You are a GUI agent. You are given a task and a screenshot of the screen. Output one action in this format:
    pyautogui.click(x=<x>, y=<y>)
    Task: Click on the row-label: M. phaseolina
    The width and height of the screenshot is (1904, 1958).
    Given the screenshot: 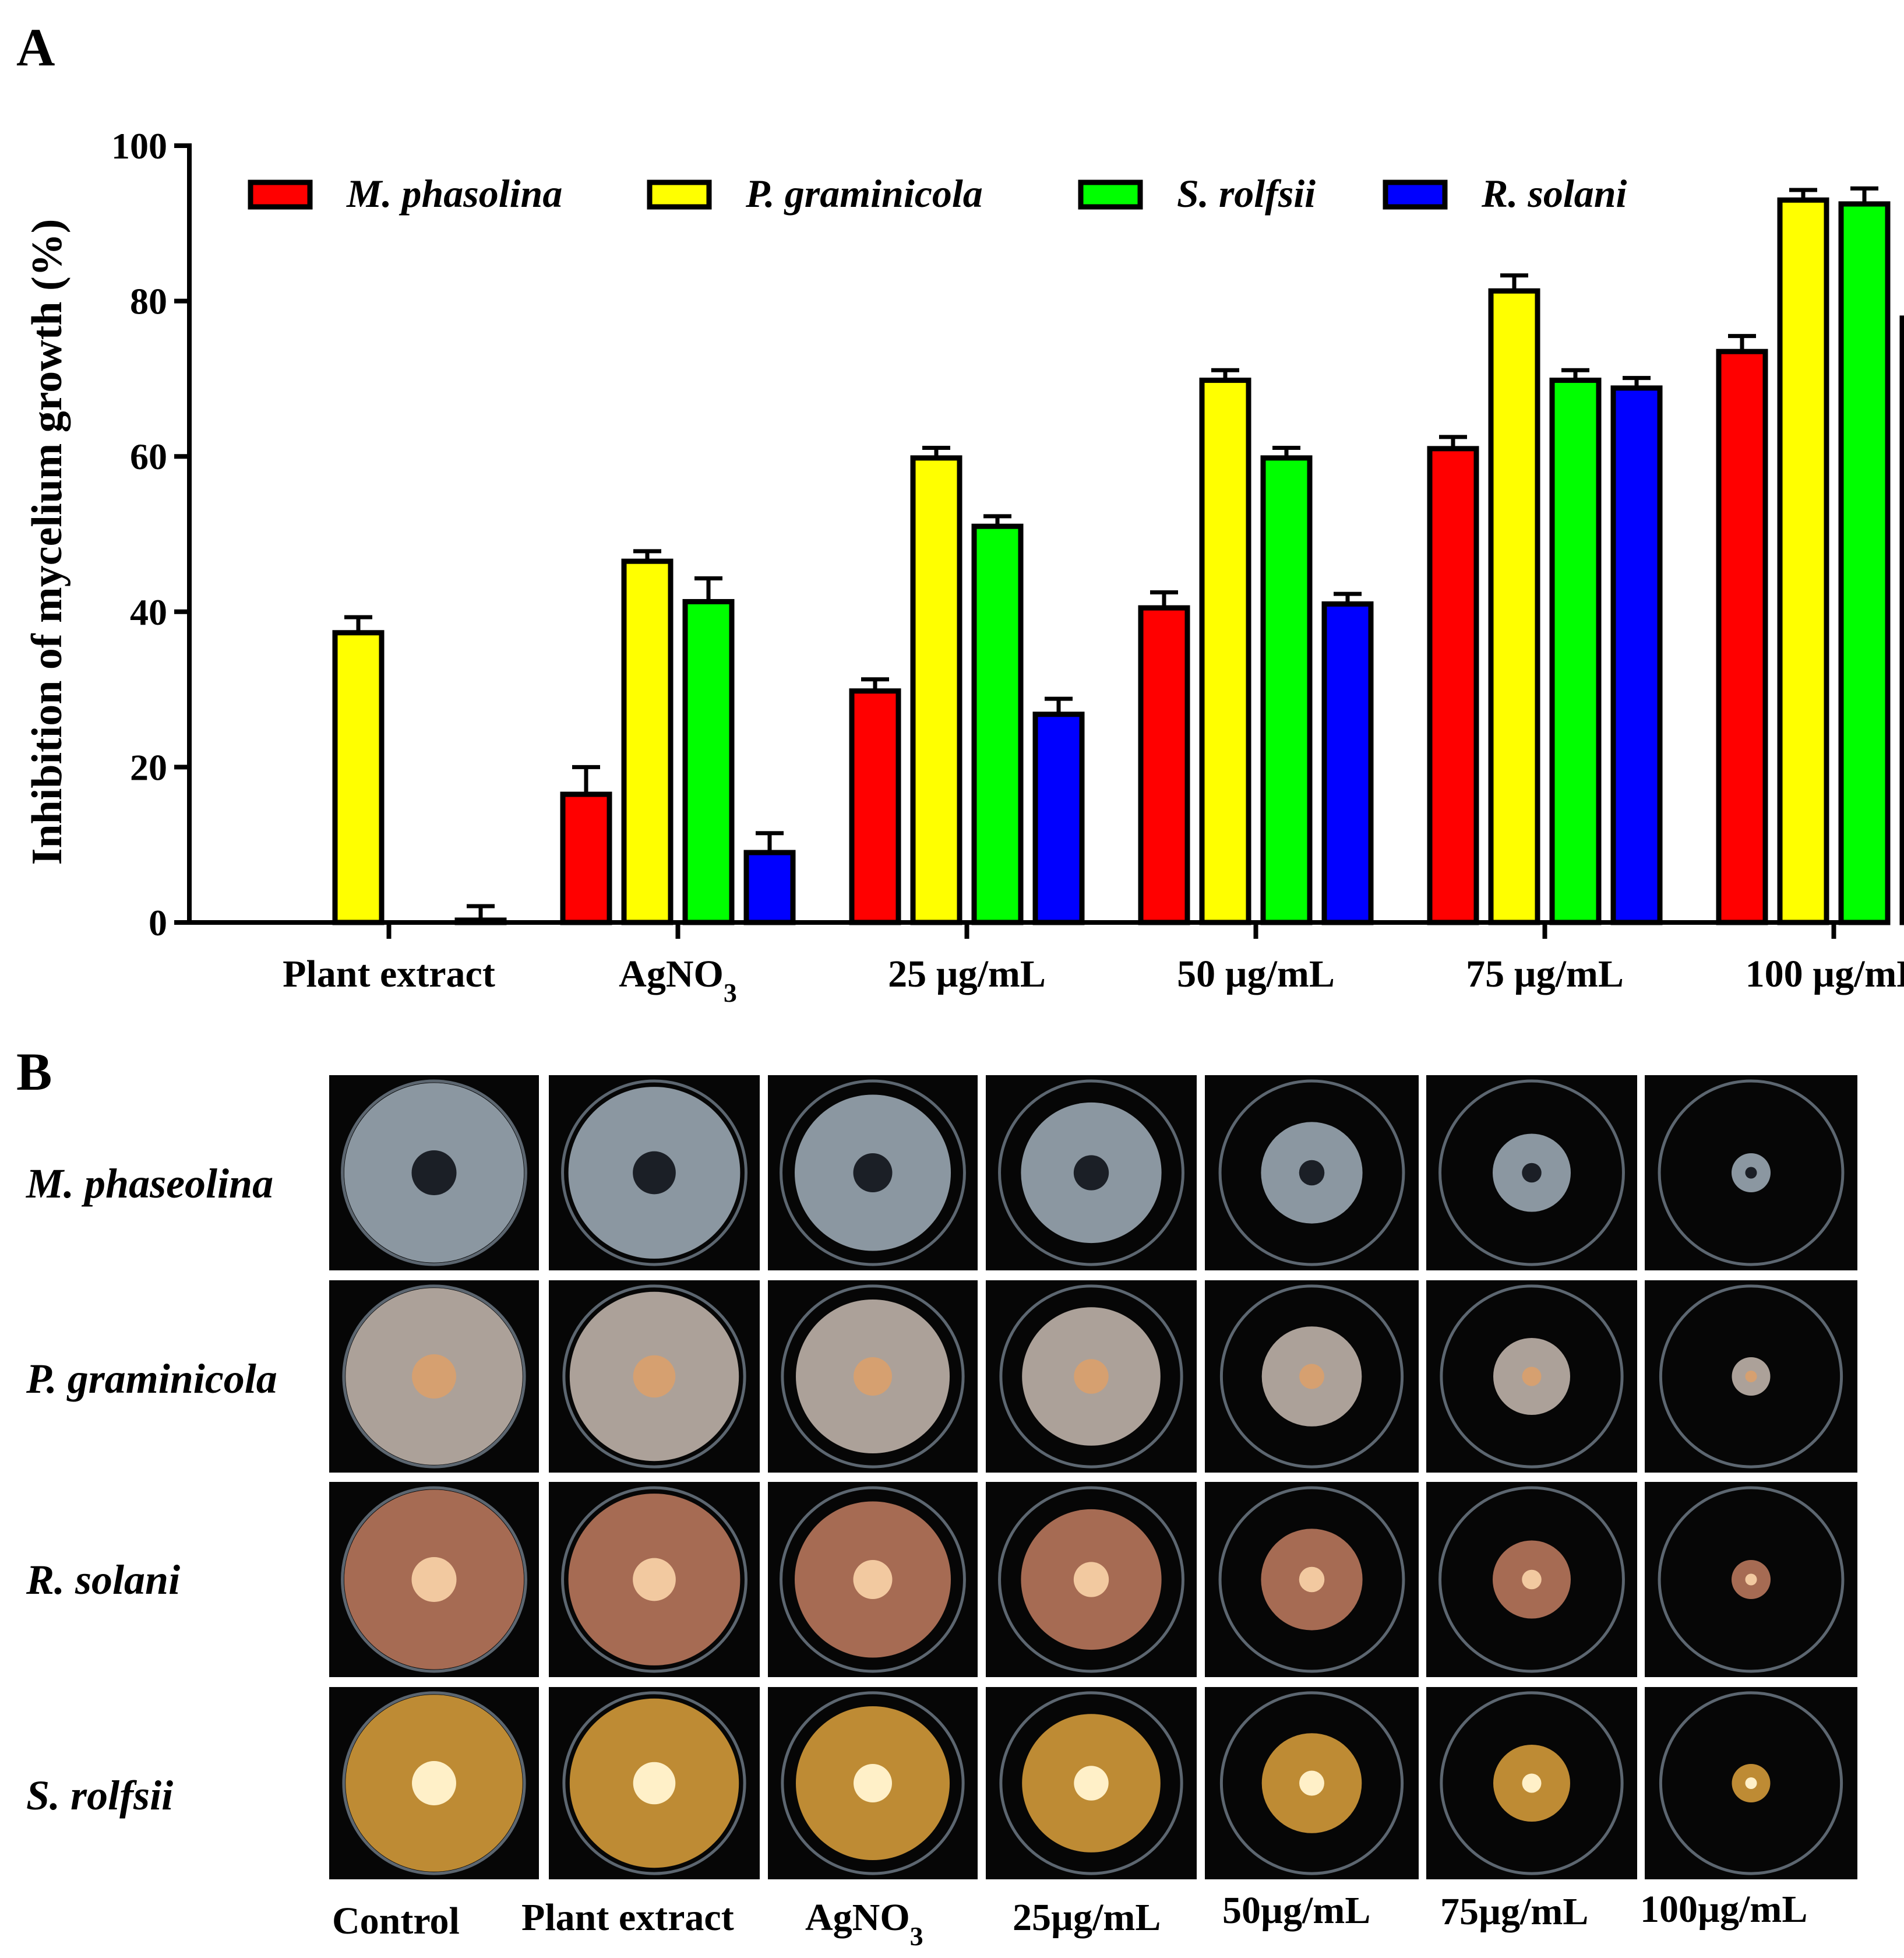 What is the action you would take?
    pyautogui.click(x=149, y=1183)
    